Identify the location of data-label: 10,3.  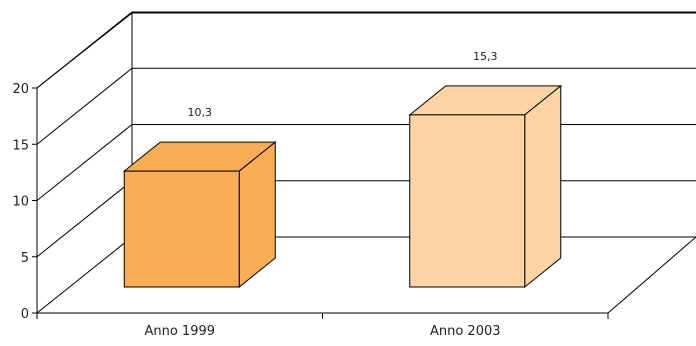
(200, 112).